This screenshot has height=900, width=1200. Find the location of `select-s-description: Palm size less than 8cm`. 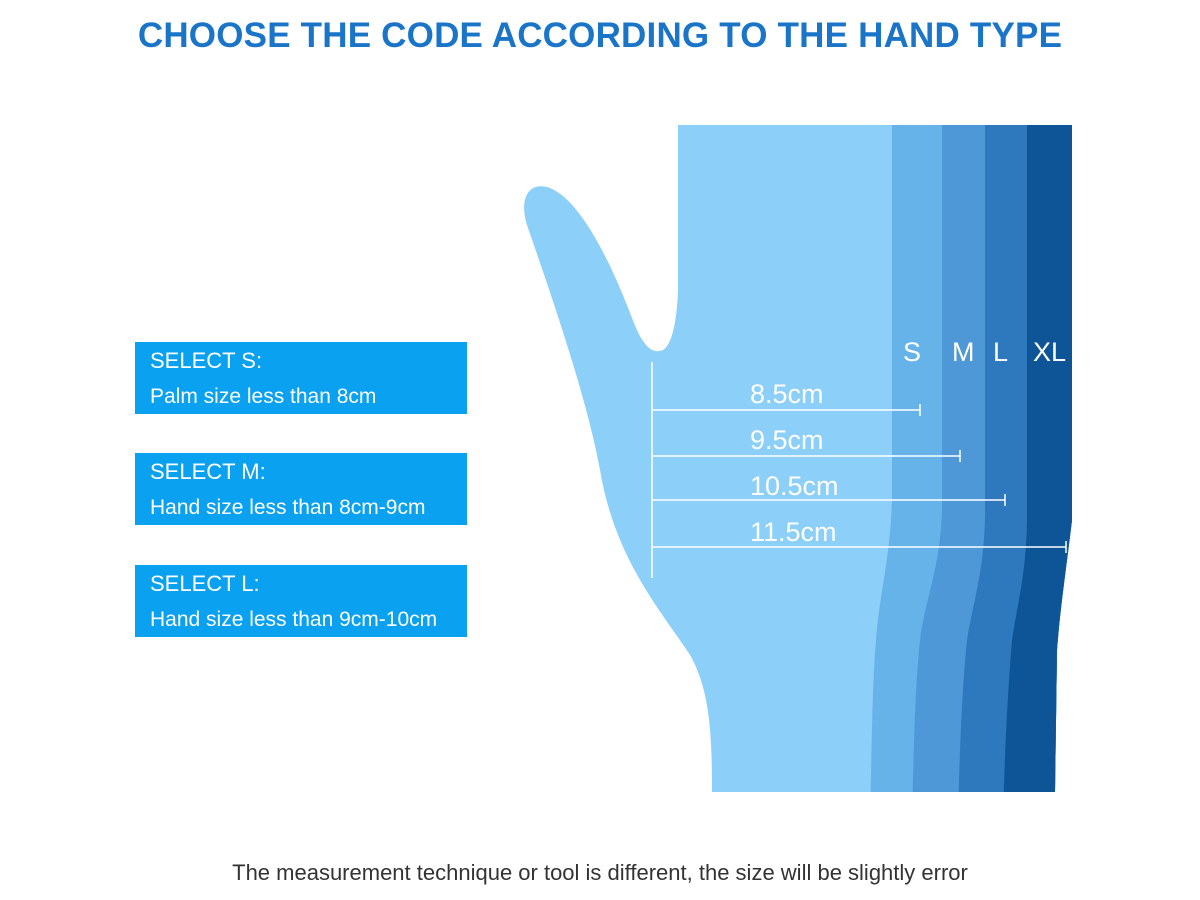

select-s-description: Palm size less than 8cm is located at coordinates (263, 396).